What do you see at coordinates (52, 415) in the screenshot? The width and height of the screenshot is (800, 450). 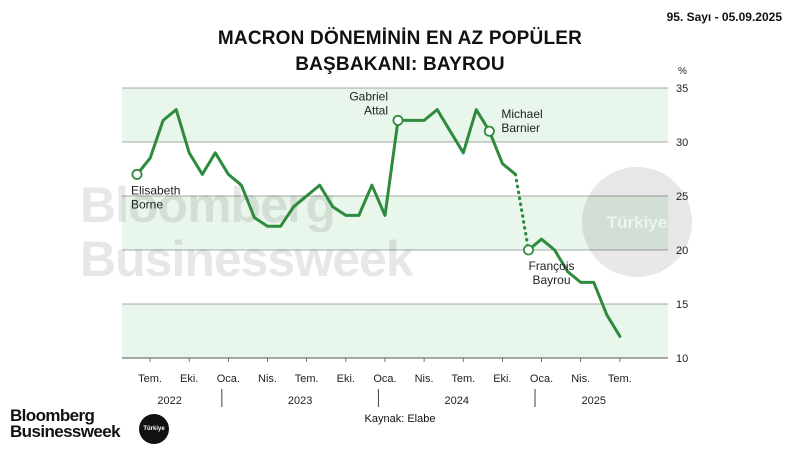 I see `logo-line-1: Bloomberg` at bounding box center [52, 415].